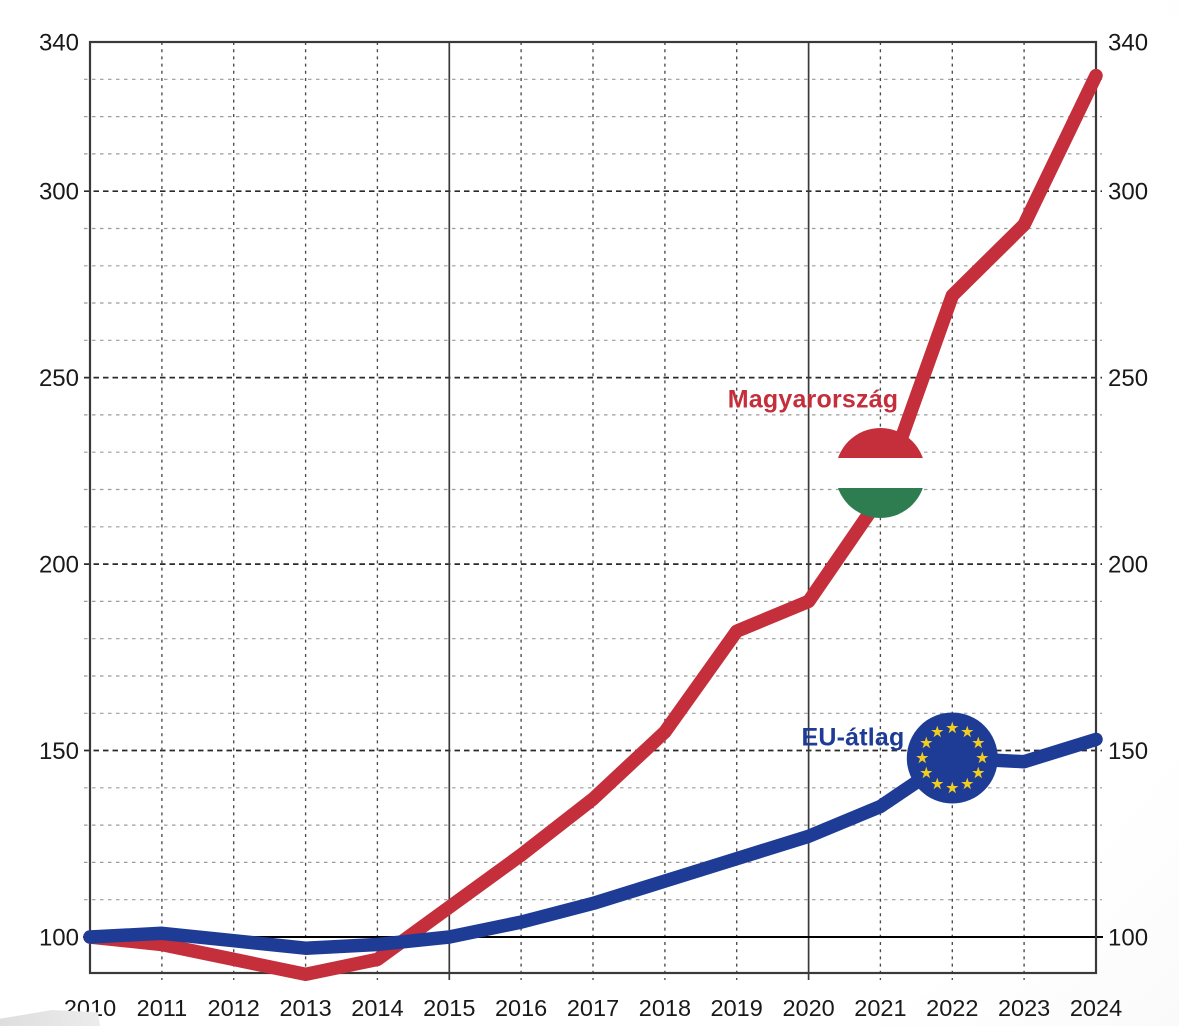 Image resolution: width=1179 pixels, height=1026 pixels. Describe the element at coordinates (737, 1008) in the screenshot. I see `x-axis-label: 2019` at that location.